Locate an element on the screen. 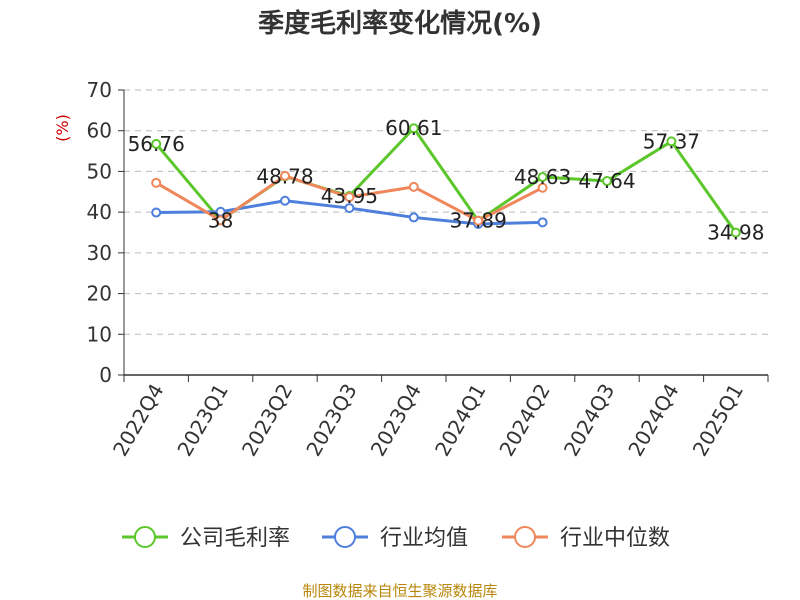 The image size is (800, 600). y-tick-label: 30 is located at coordinates (99, 253).